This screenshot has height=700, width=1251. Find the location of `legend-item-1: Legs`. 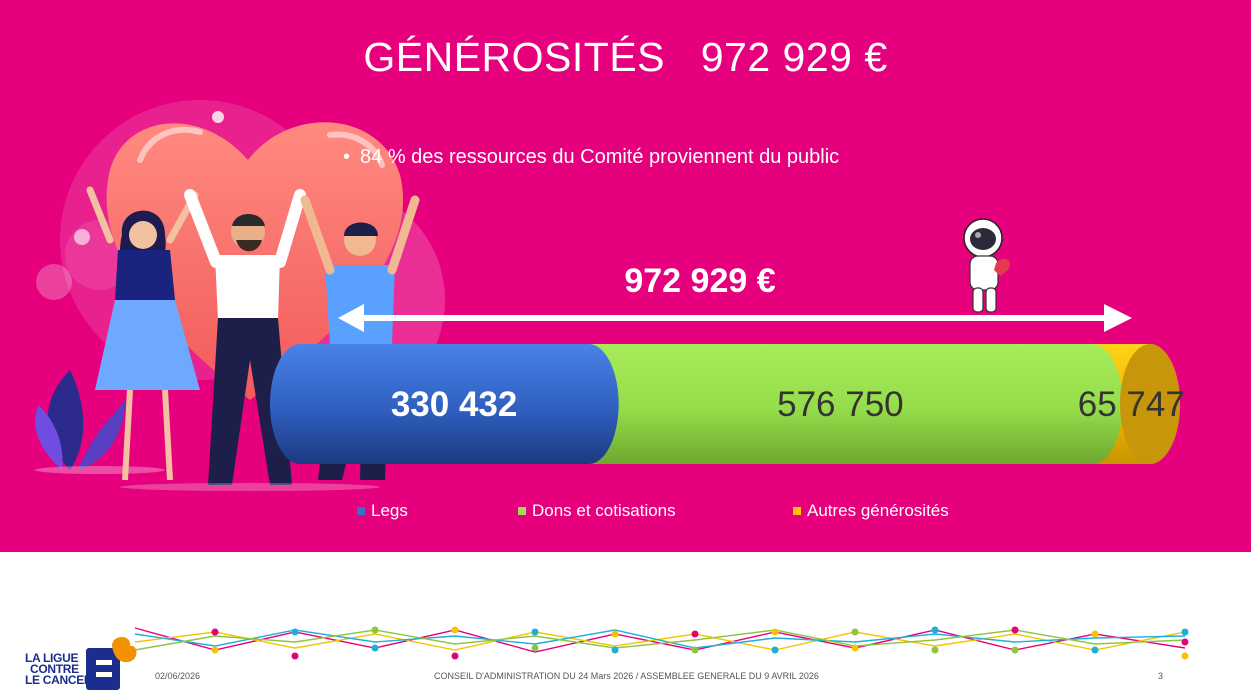

legend-item-1: Legs is located at coordinates (382, 511).